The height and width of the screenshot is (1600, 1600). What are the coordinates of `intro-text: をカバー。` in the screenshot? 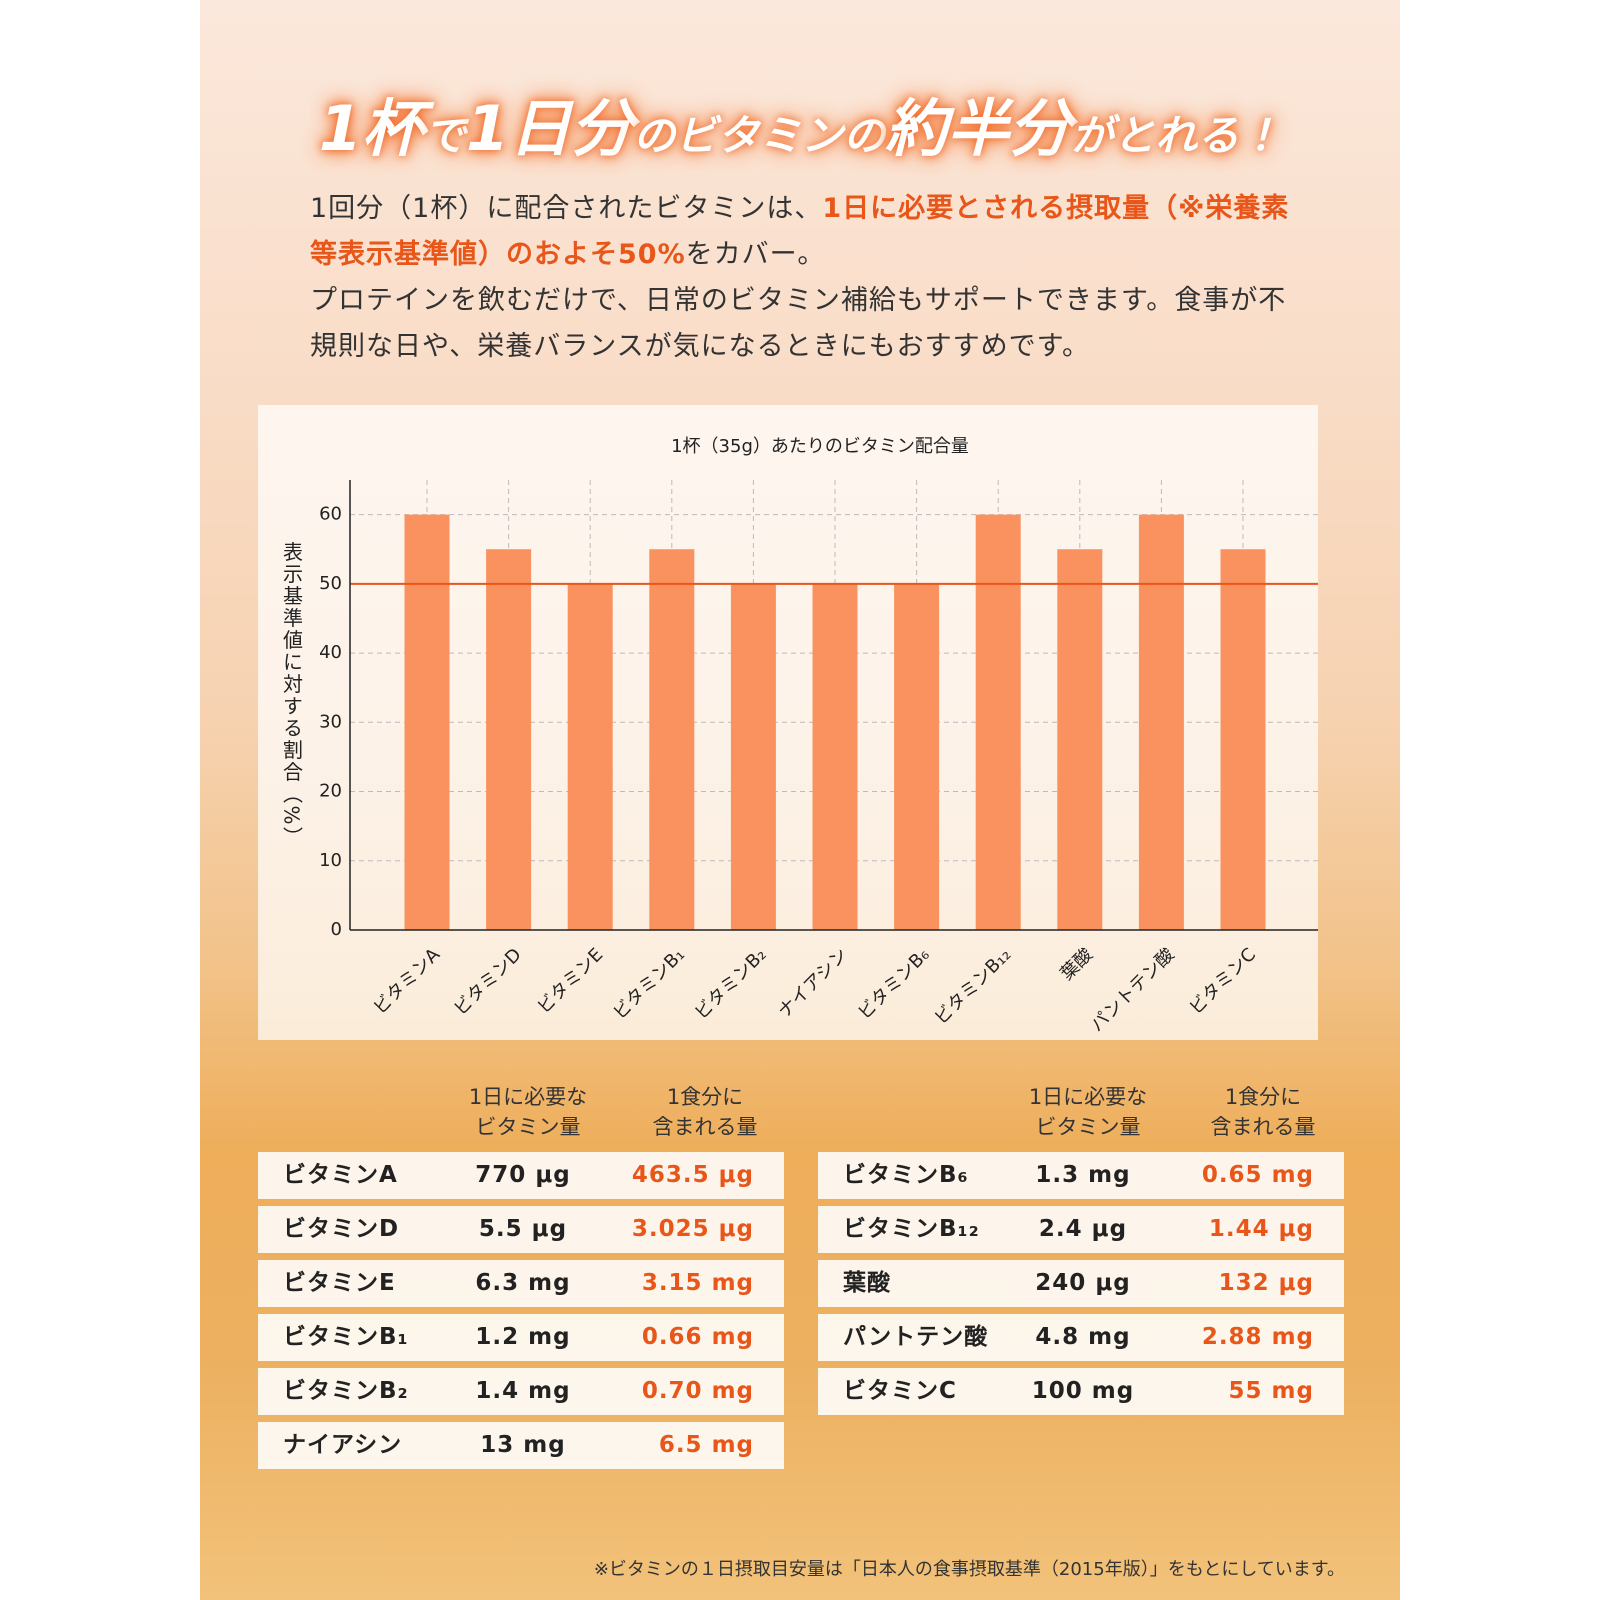 It's located at (755, 254).